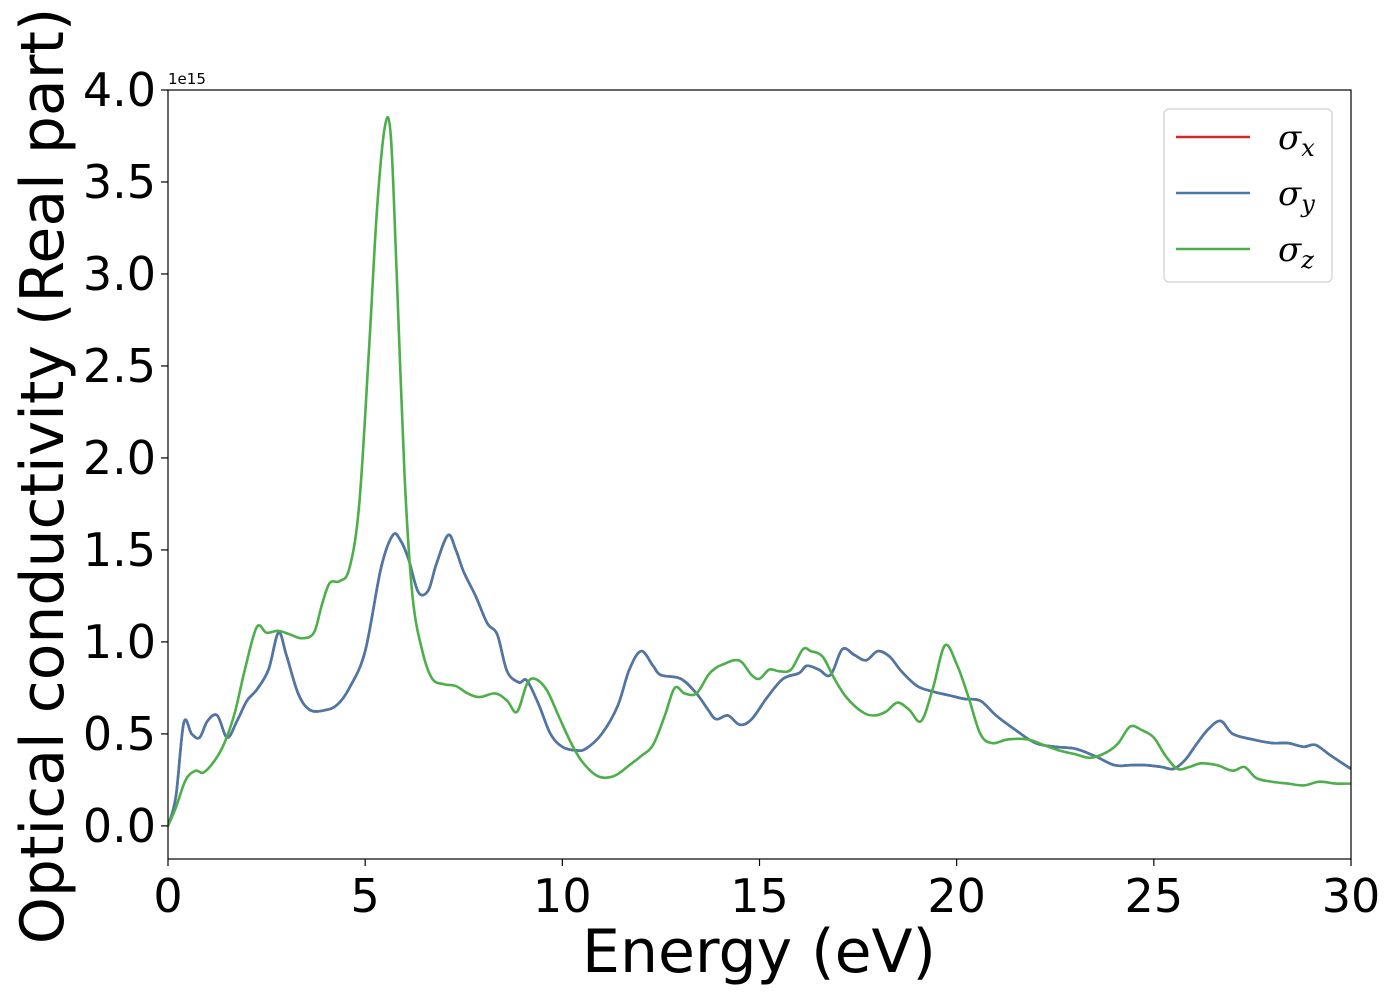 The image size is (1400, 1000). Describe the element at coordinates (1296, 196) in the screenshot. I see `legend-label-y: σy` at that location.